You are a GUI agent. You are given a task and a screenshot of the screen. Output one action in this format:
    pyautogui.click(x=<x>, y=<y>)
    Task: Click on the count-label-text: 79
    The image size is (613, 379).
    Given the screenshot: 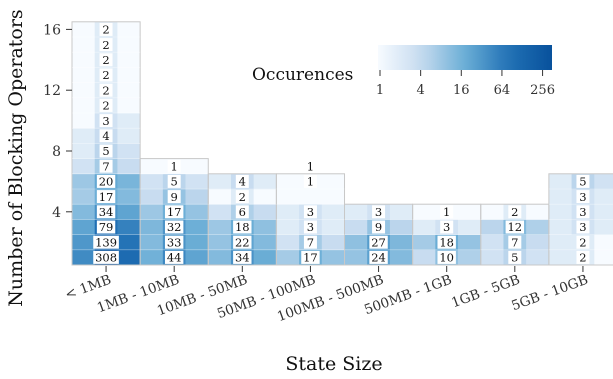 What is the action you would take?
    pyautogui.click(x=106, y=227)
    